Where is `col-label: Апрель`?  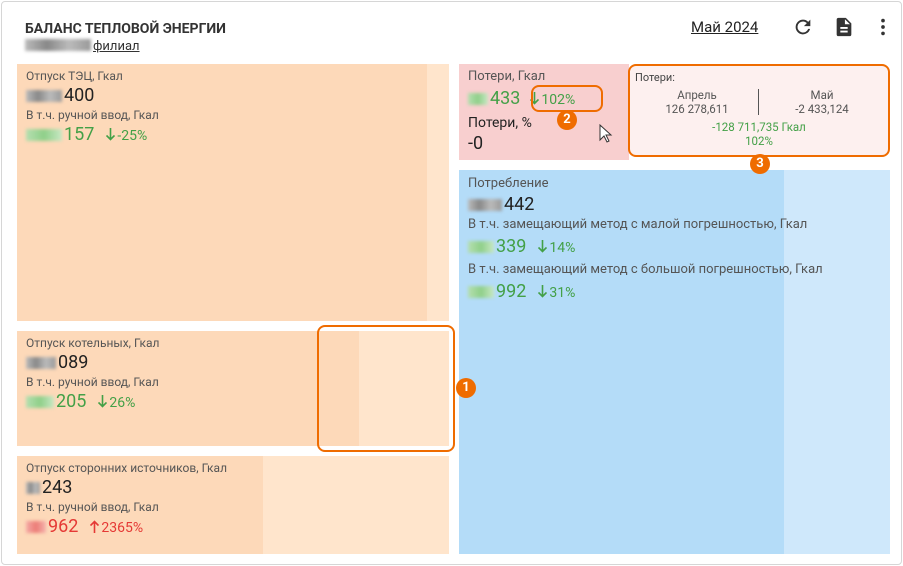
col-label: Апрель is located at coordinates (697, 95).